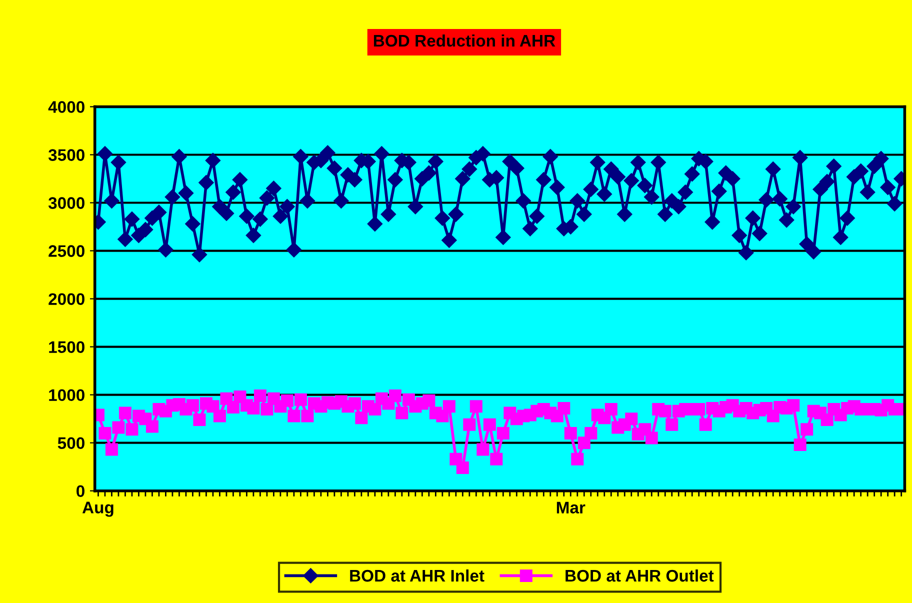  What do you see at coordinates (66, 347) in the screenshot?
I see `y-tick-label: 1500` at bounding box center [66, 347].